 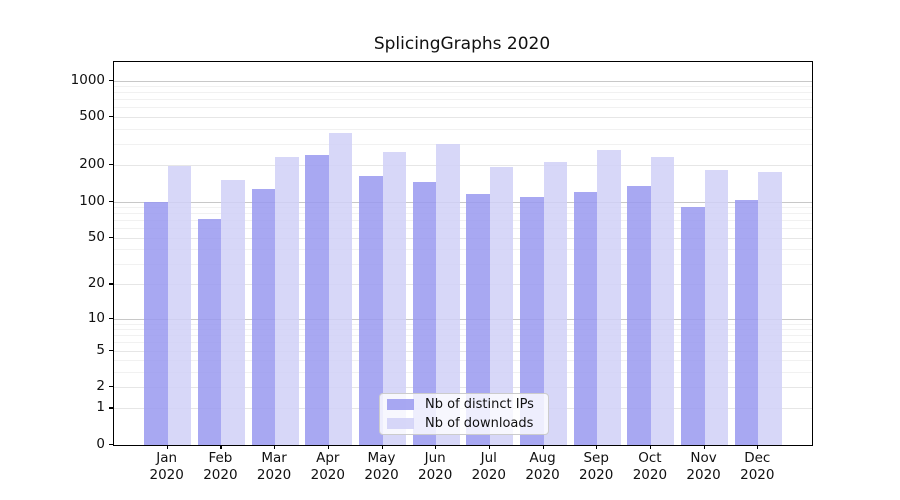 What do you see at coordinates (488, 466) in the screenshot?
I see `x-tick-label: Jul 2020` at bounding box center [488, 466].